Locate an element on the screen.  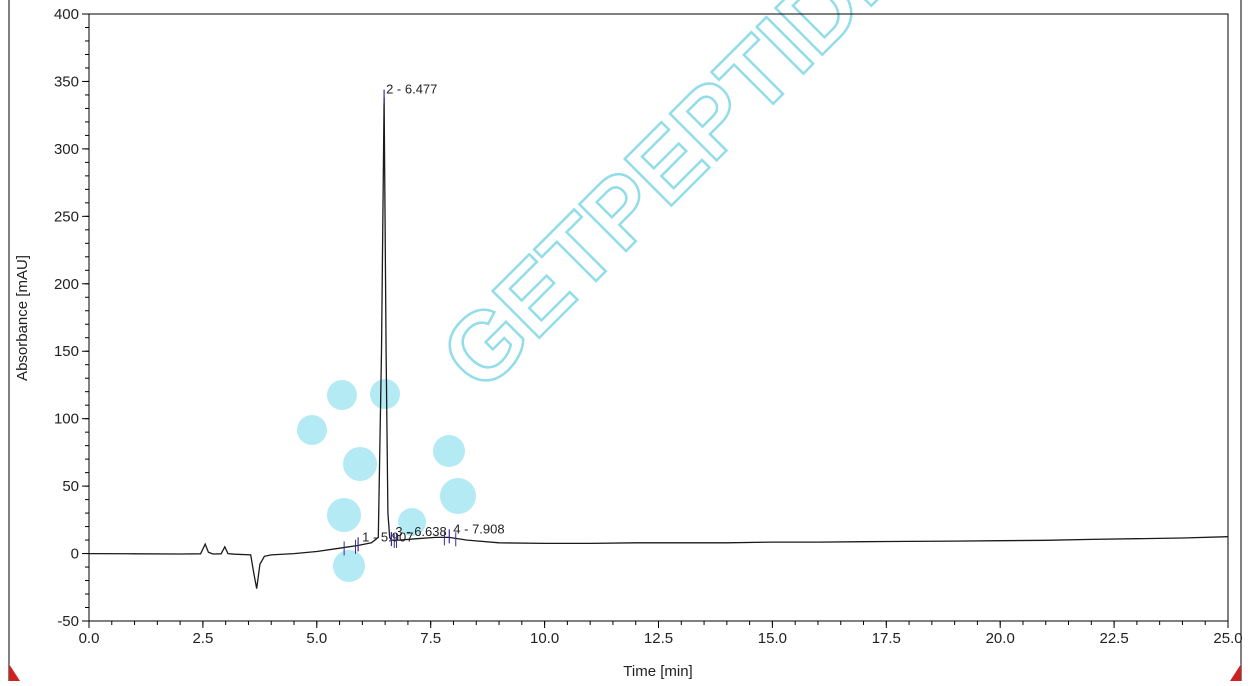
x-tick-label: 22.5 is located at coordinates (1113, 638).